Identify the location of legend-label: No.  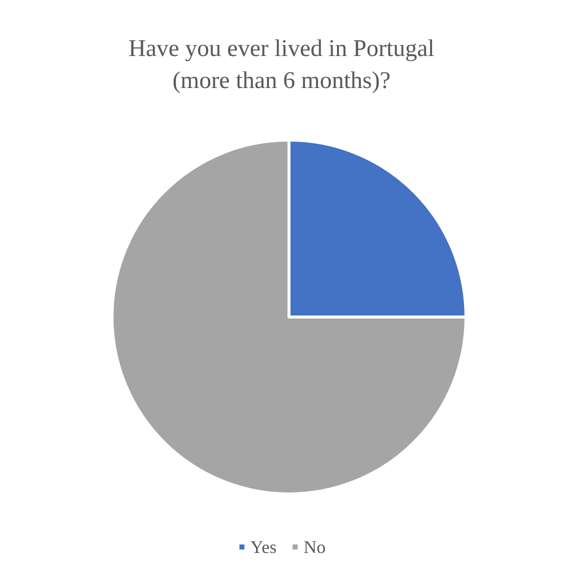
(315, 547).